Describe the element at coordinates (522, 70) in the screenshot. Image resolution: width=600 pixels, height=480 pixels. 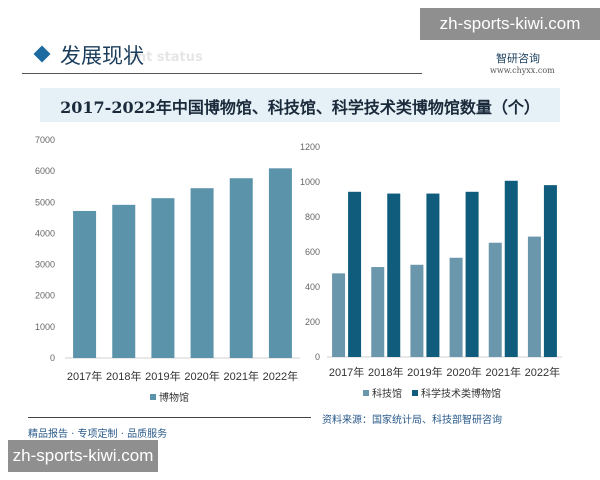
I see `logo-url: www.chyxx.com` at that location.